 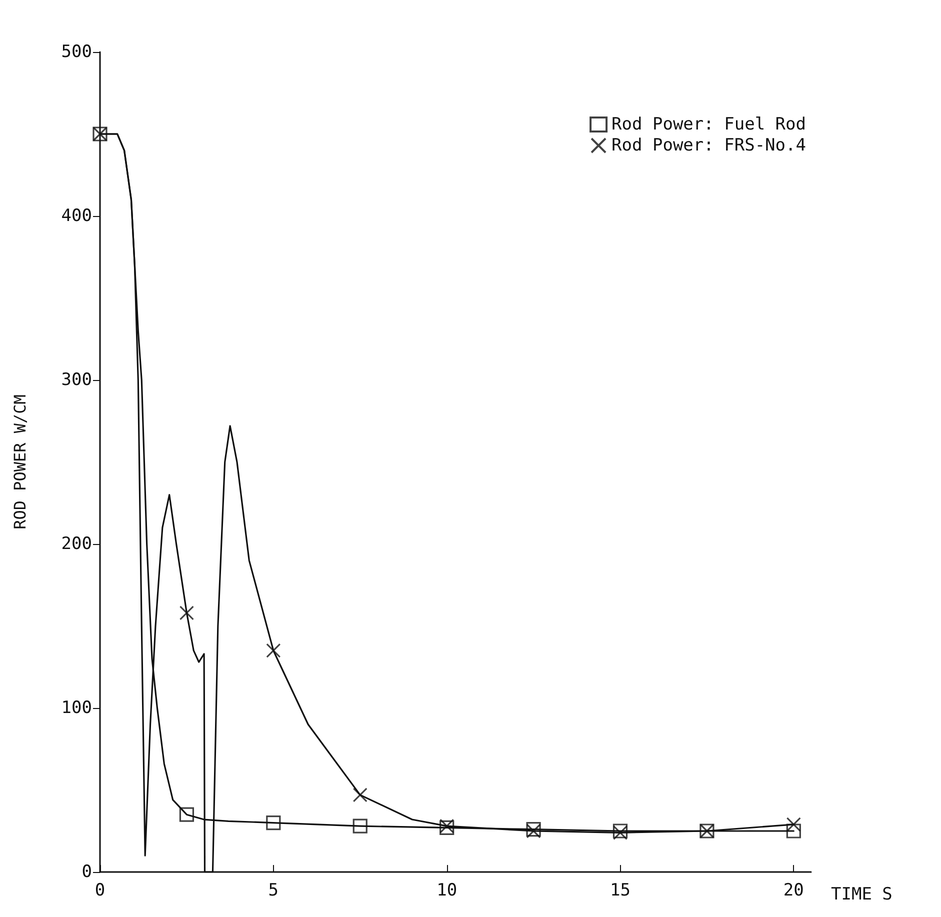 What do you see at coordinates (861, 894) in the screenshot?
I see `x-axis-title: TIME S` at bounding box center [861, 894].